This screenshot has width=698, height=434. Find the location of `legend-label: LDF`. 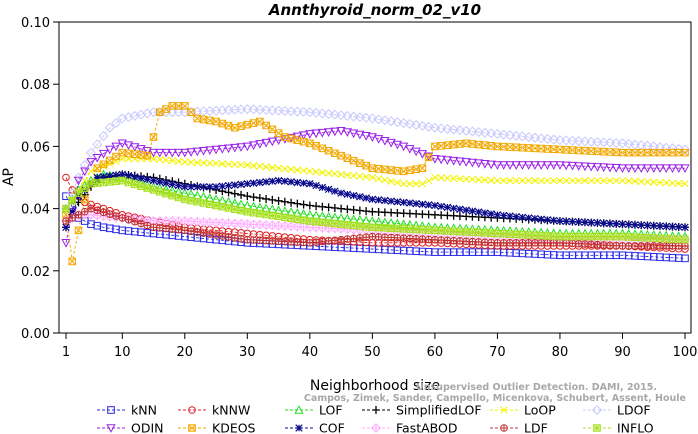

legend-label: LDF is located at coordinates (536, 427).